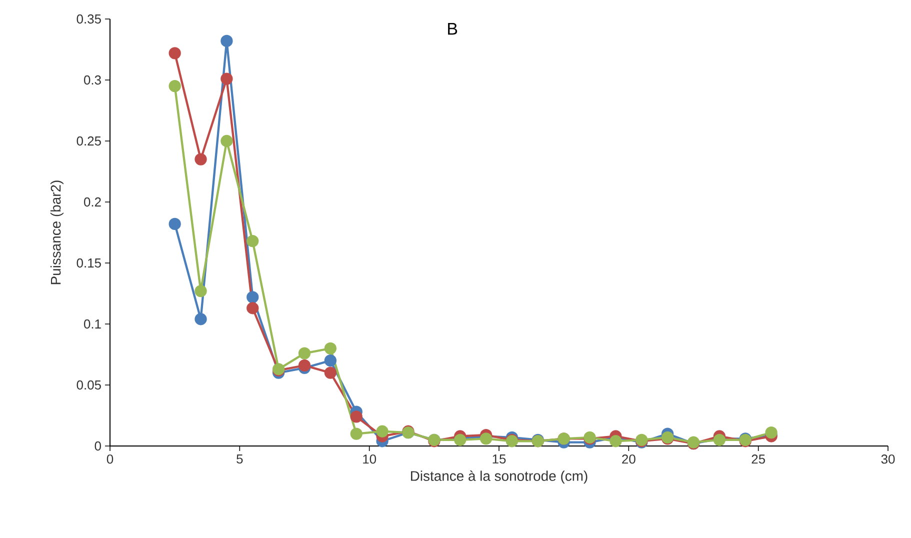  What do you see at coordinates (97, 446) in the screenshot?
I see `y-tick-label: 0` at bounding box center [97, 446].